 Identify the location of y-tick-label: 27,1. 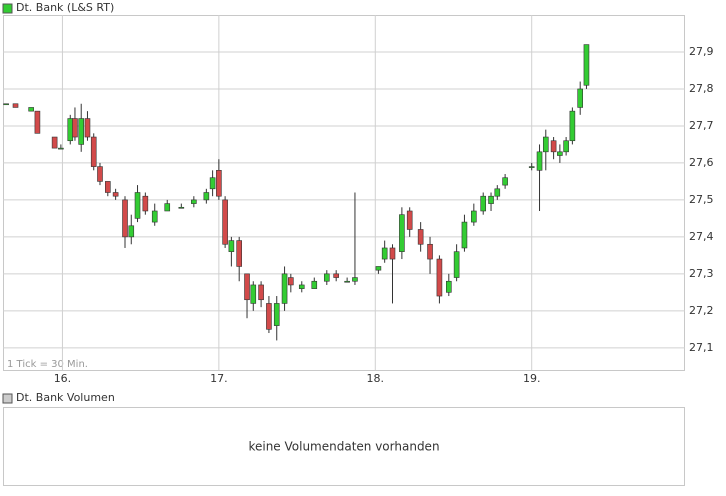
(701, 347).